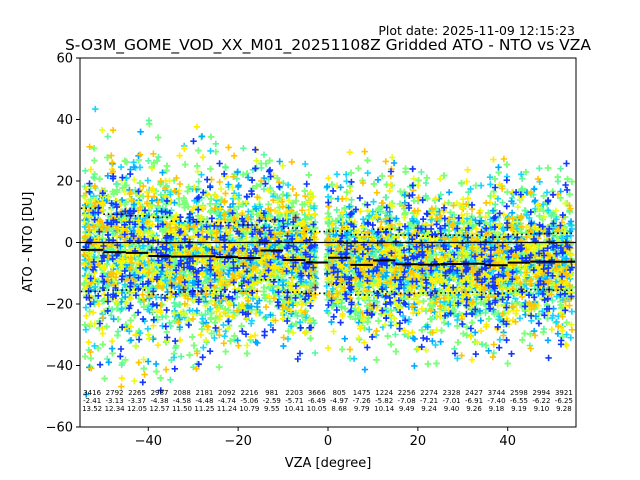 The image size is (640, 480). Describe the element at coordinates (519, 393) in the screenshot. I see `bin-count-label: 2598` at that location.